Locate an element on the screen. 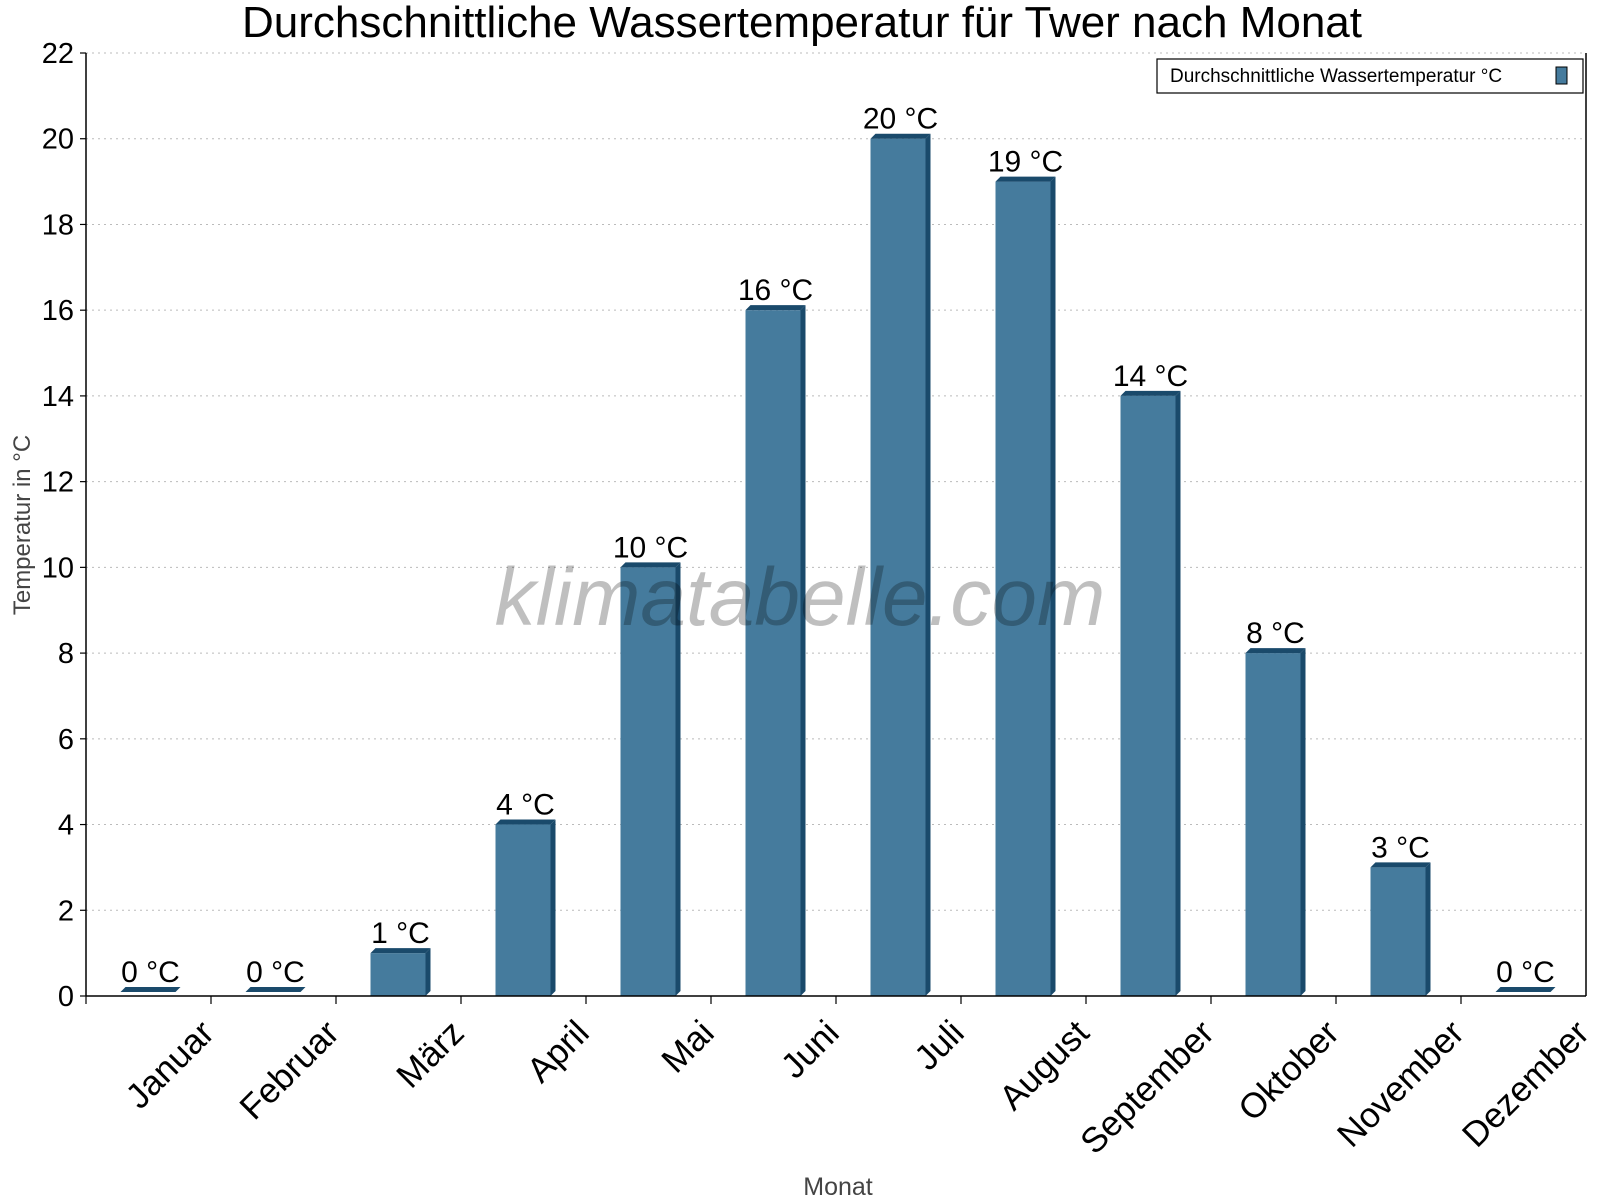 The width and height of the screenshot is (1600, 1200). data-label: 1 °C is located at coordinates (400, 933).